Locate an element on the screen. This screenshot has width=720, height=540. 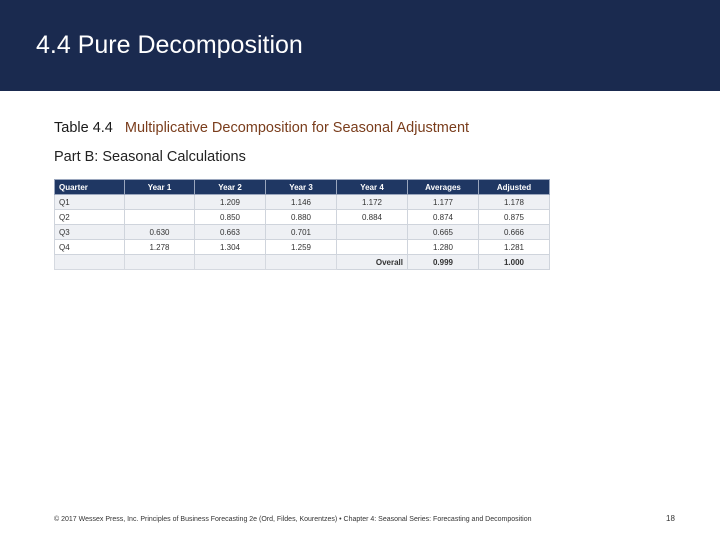
table-cell: 0.875 is located at coordinates (514, 217).